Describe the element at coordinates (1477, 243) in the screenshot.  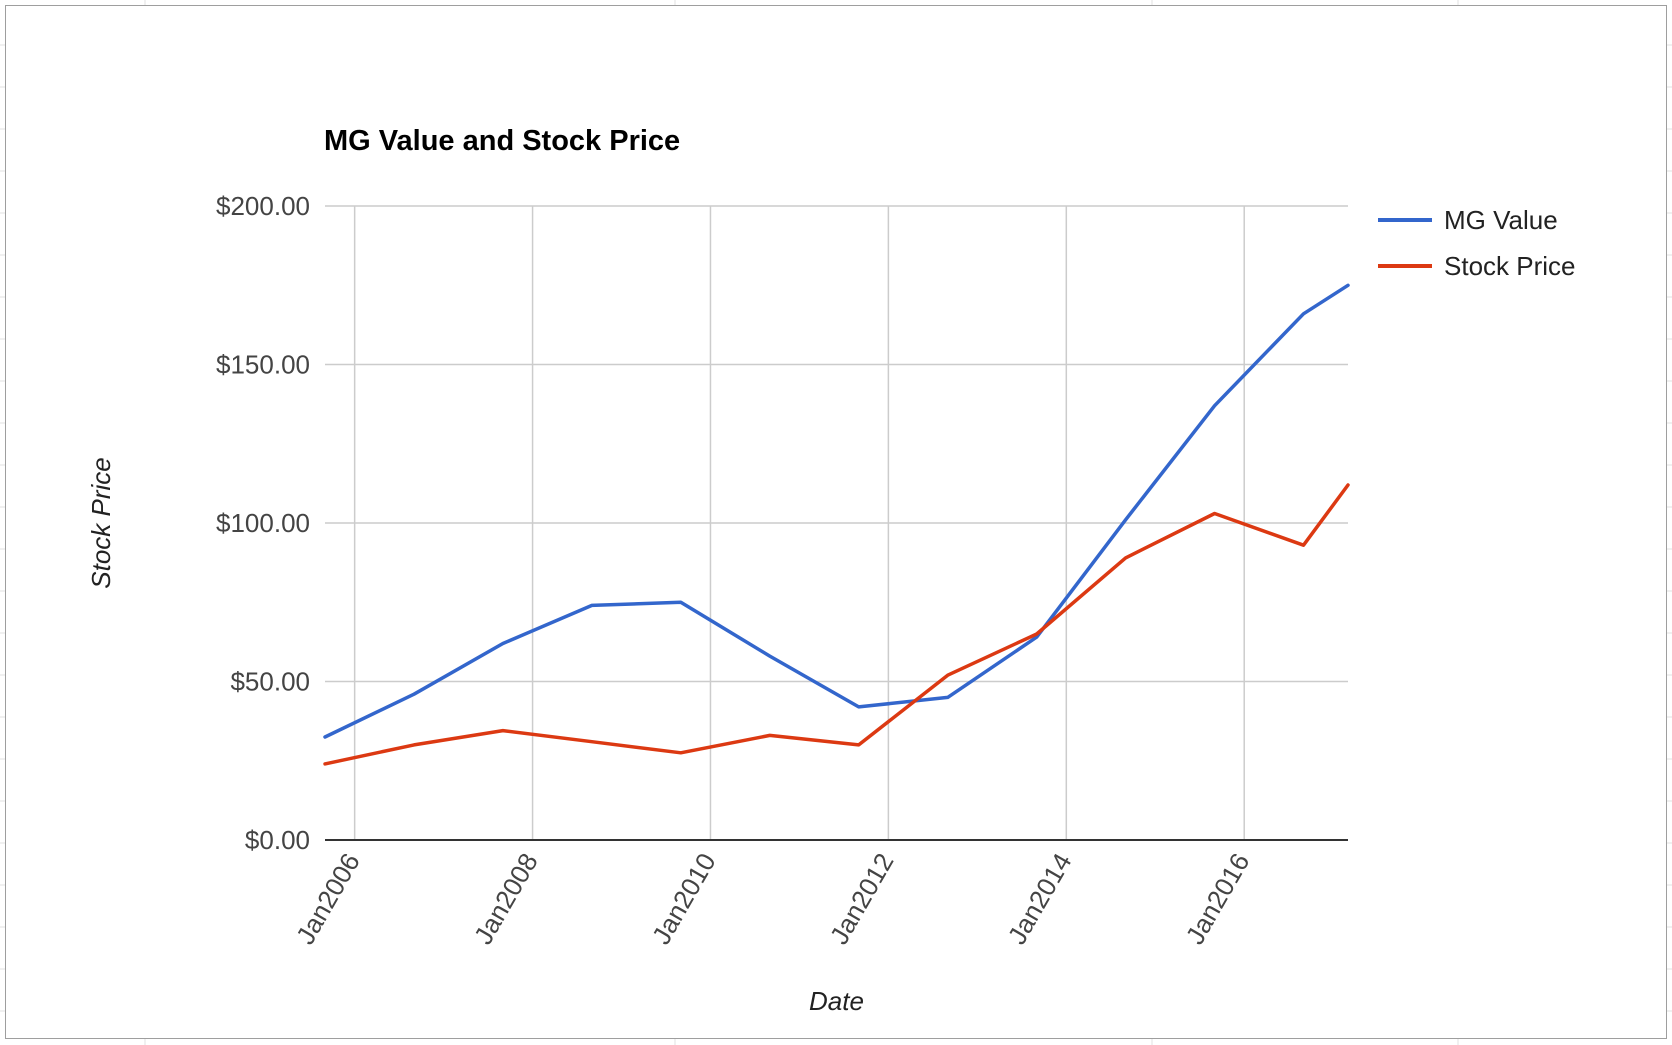
I see `legend: MG Value Stock Price` at that location.